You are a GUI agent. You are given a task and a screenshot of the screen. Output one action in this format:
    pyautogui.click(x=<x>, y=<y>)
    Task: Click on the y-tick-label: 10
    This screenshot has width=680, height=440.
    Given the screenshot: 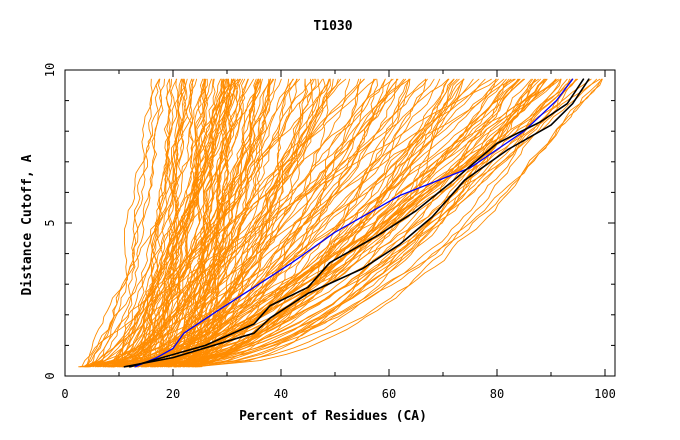 What is the action you would take?
    pyautogui.click(x=50, y=70)
    